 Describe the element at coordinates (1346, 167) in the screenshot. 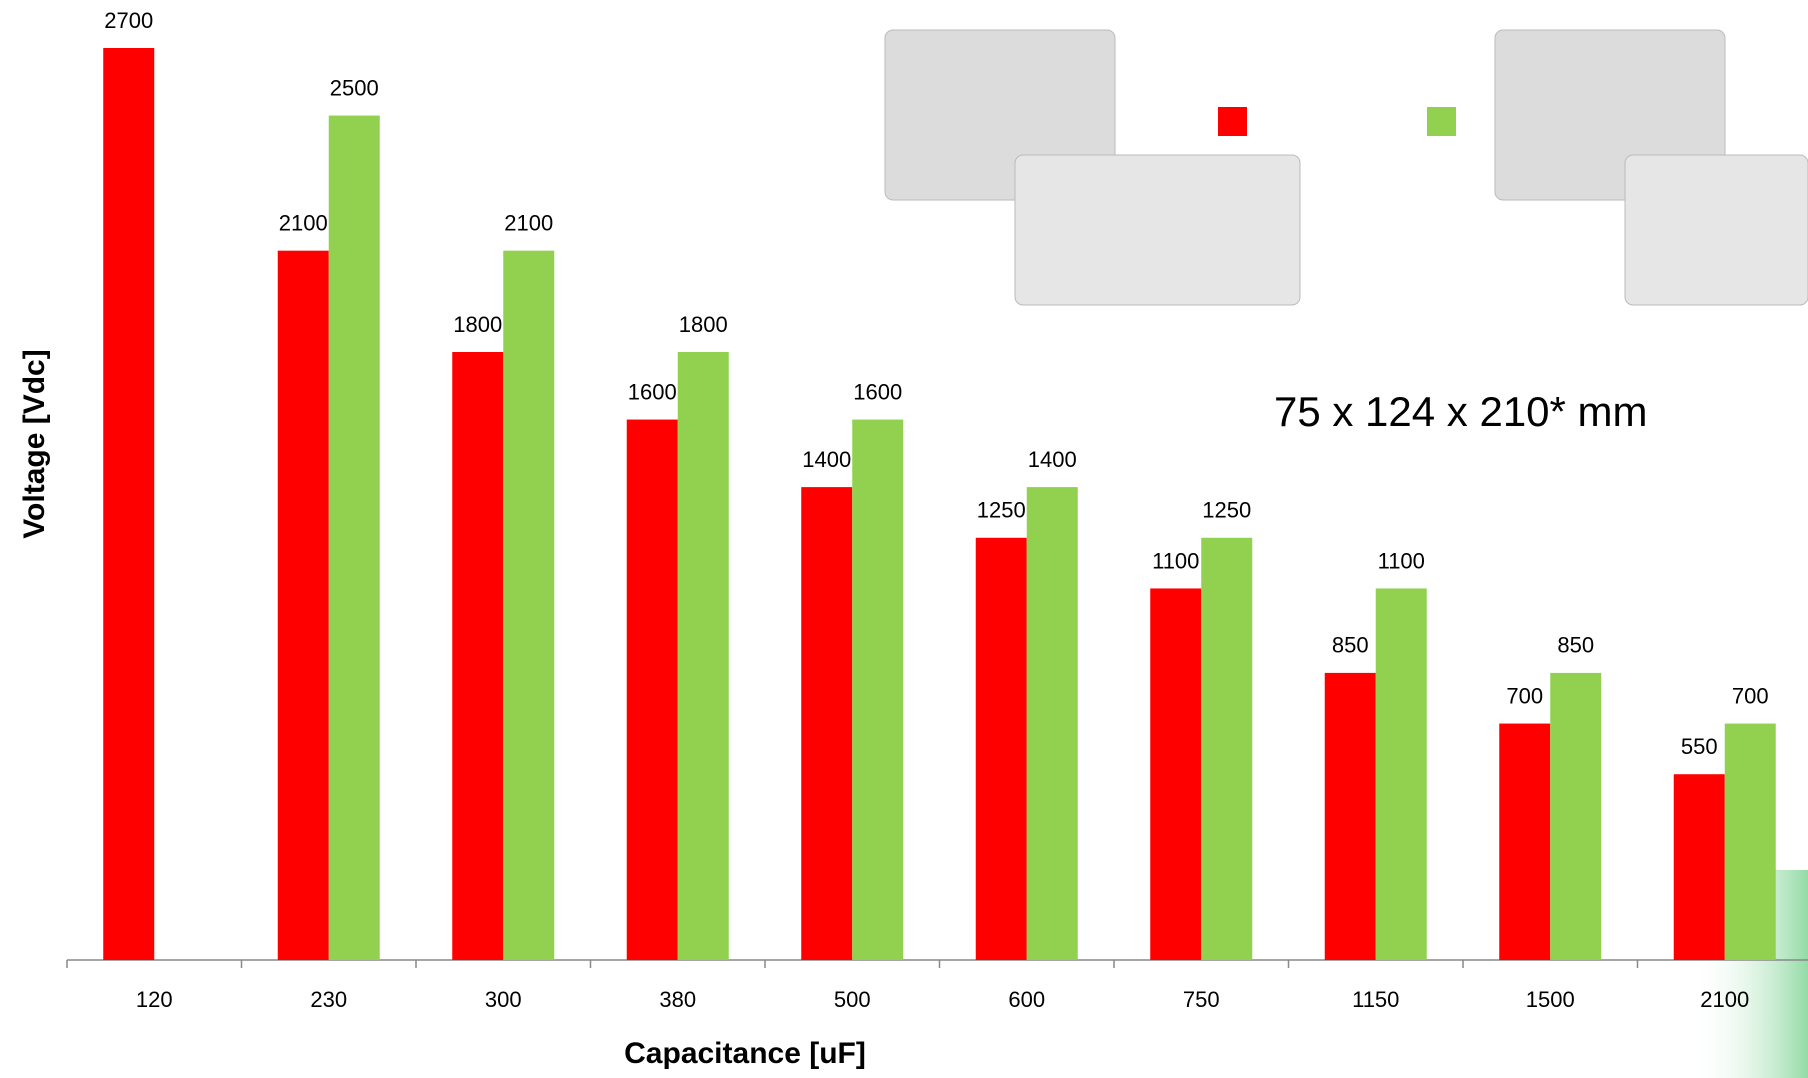

I see `product-photo` at that location.